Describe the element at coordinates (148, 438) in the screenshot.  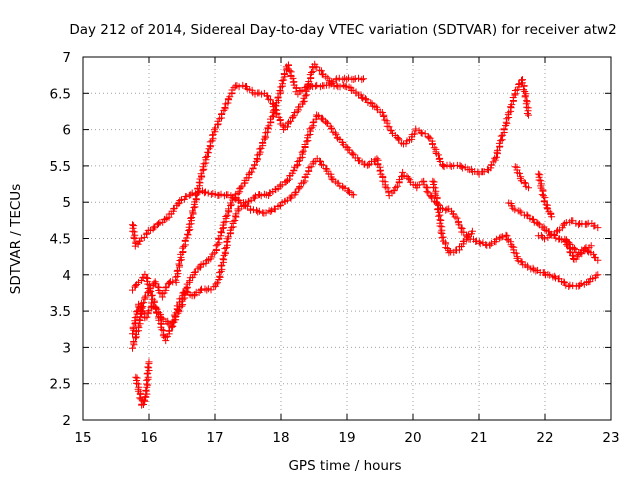
I see `x-tick-label: 16` at that location.